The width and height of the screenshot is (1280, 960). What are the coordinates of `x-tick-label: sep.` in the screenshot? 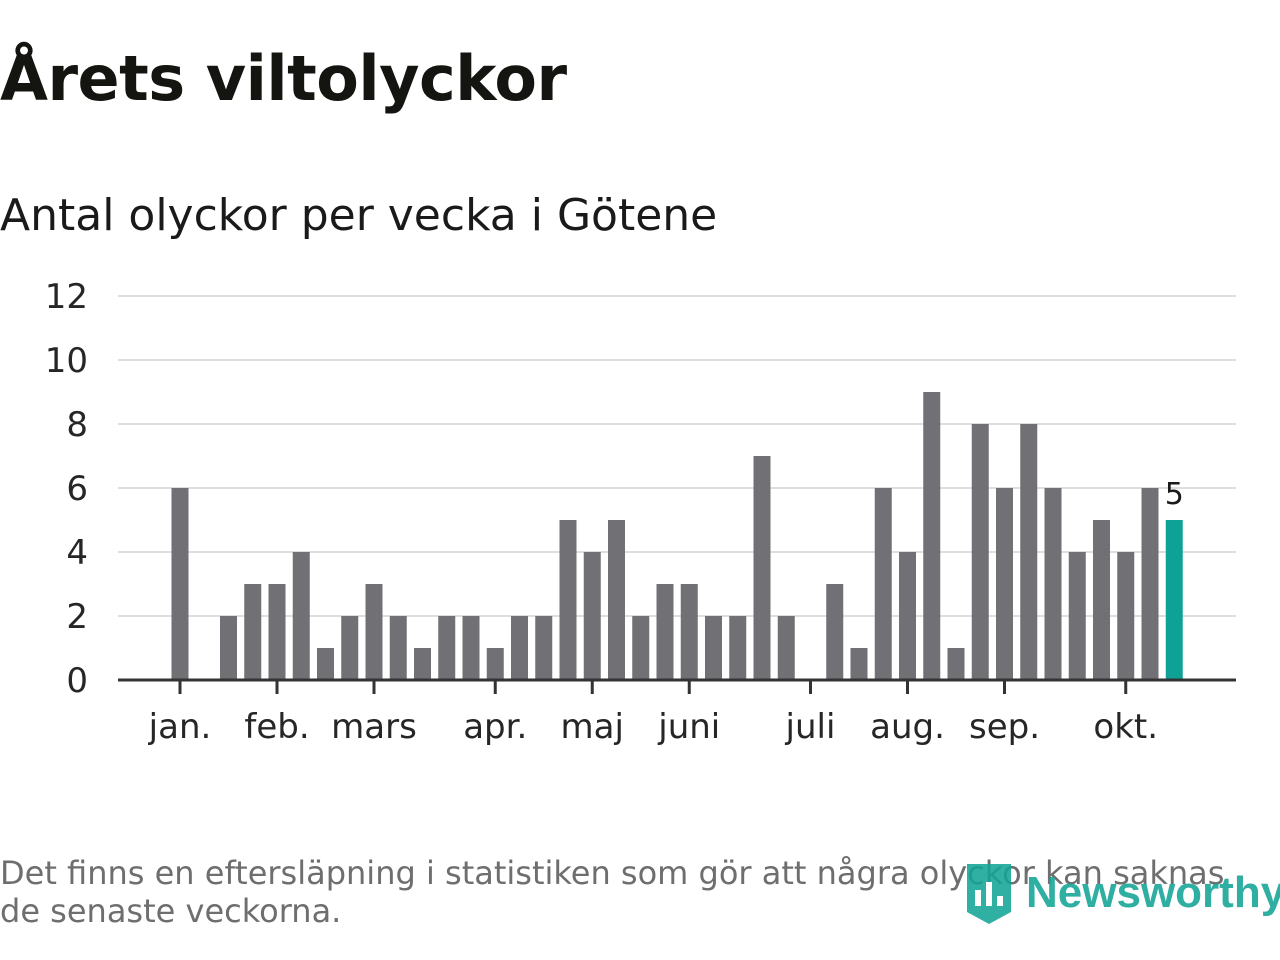 It's located at (1004, 727).